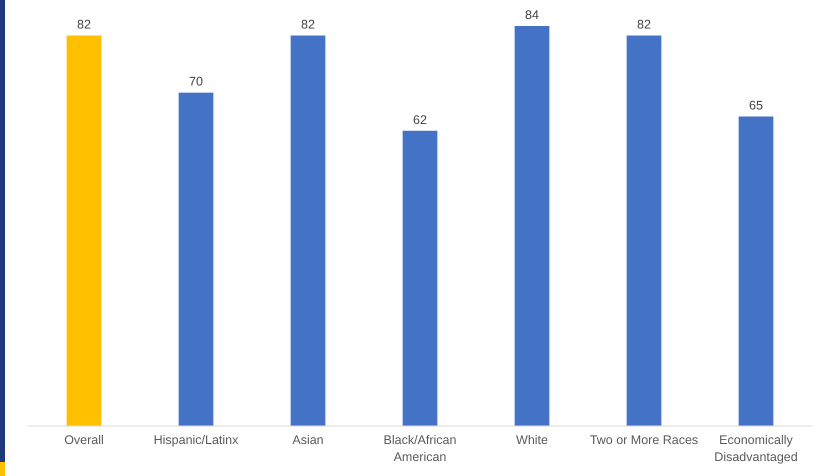 Image resolution: width=822 pixels, height=476 pixels. What do you see at coordinates (308, 440) in the screenshot?
I see `x-tick-label: Asian` at bounding box center [308, 440].